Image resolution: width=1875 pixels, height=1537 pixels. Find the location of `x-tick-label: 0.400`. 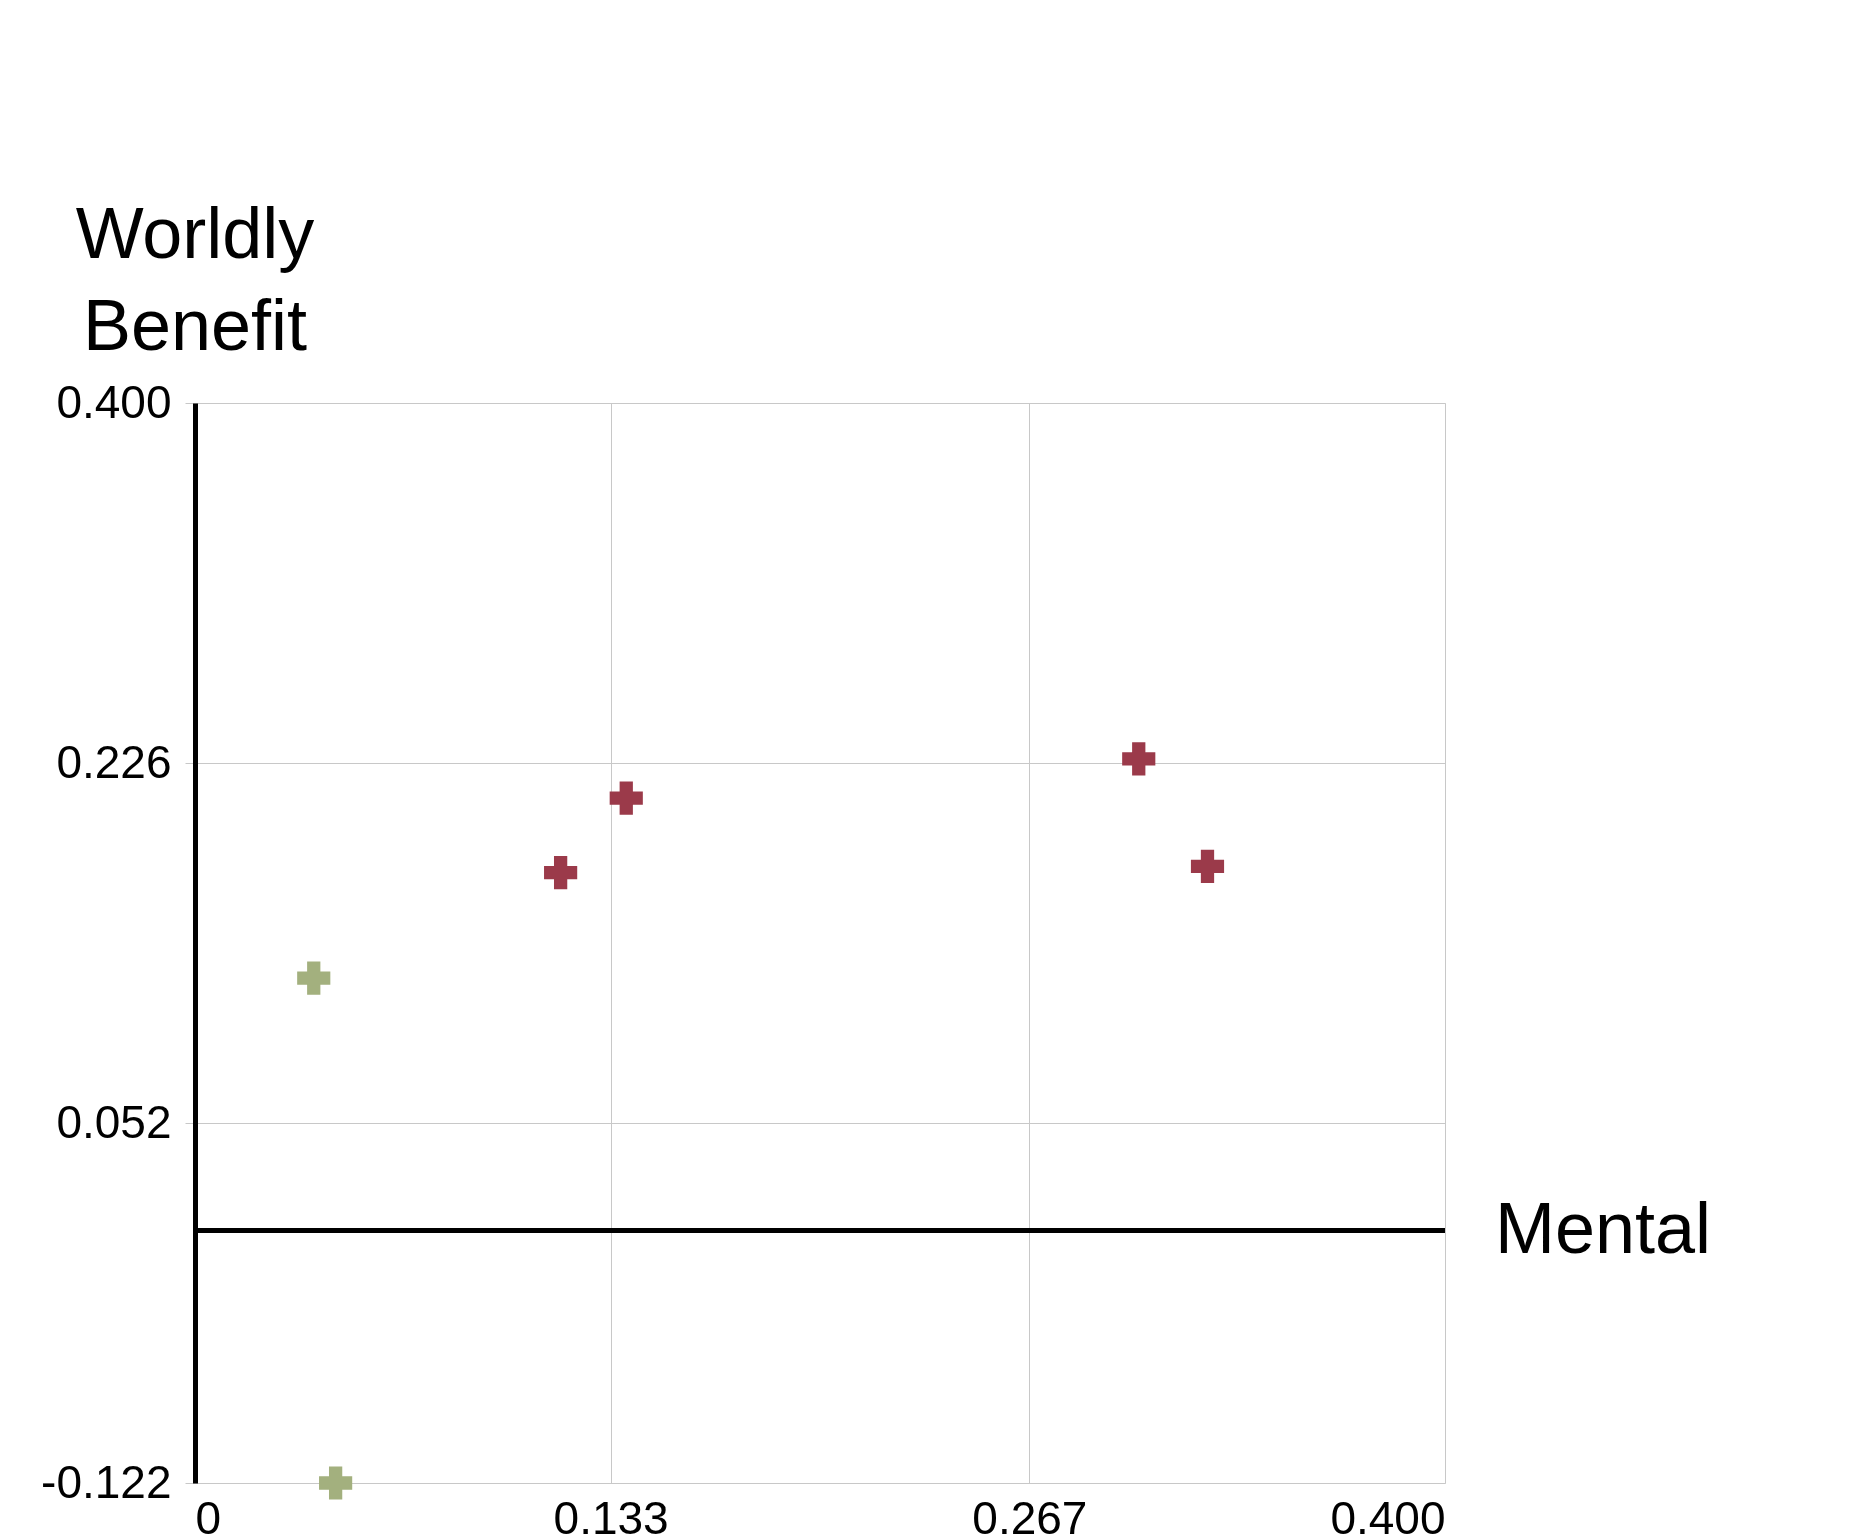

x-tick-label: 0.400 is located at coordinates (1388, 1514).